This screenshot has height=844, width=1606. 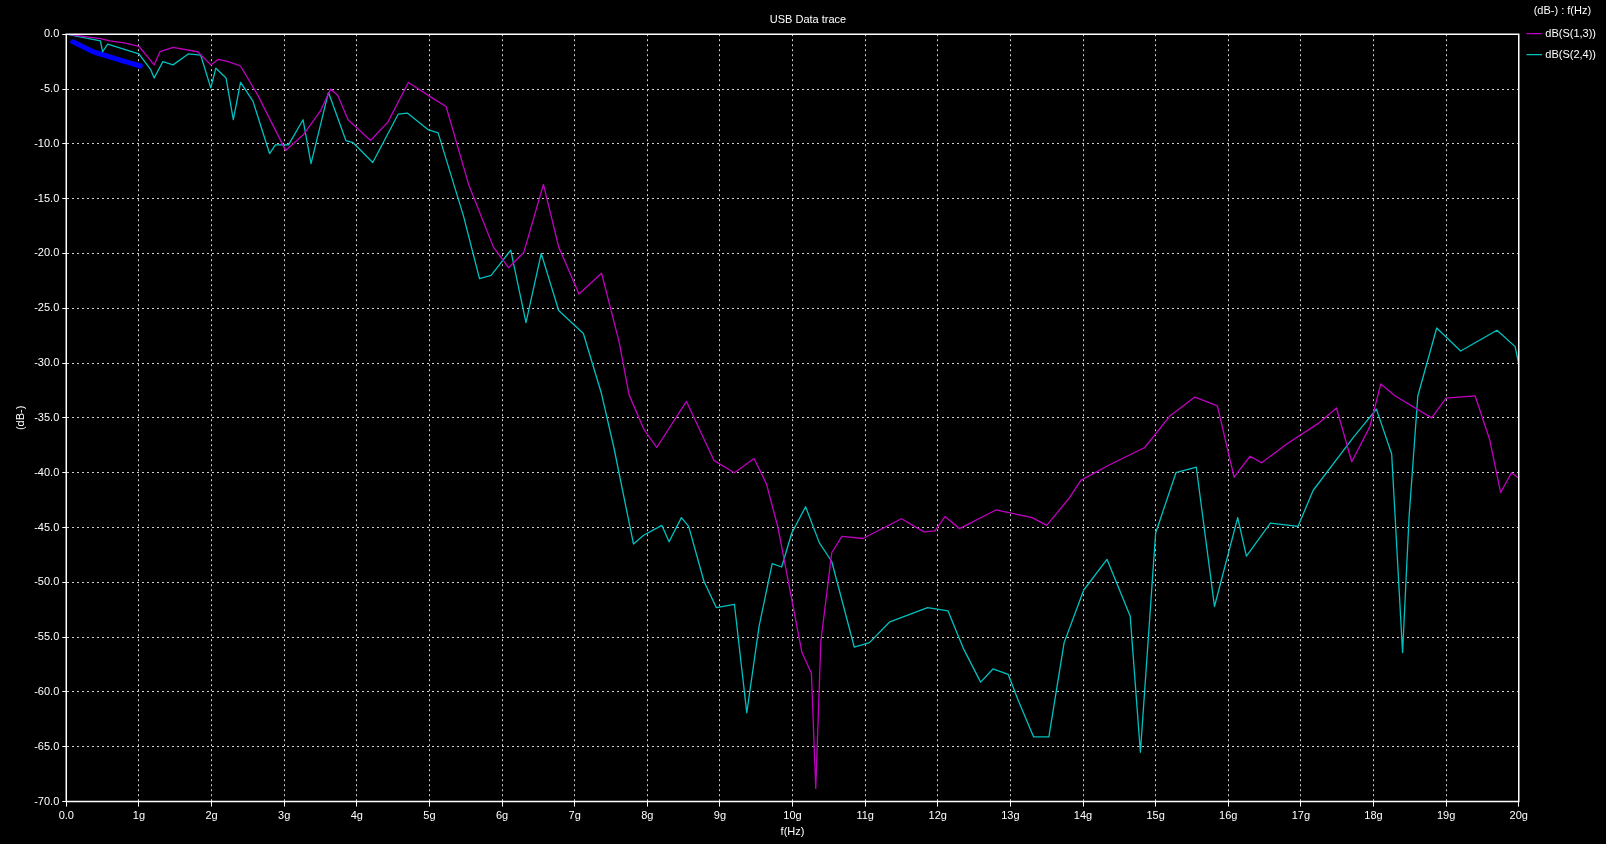 I want to click on y-tick-label: -25.0, so click(x=47, y=307).